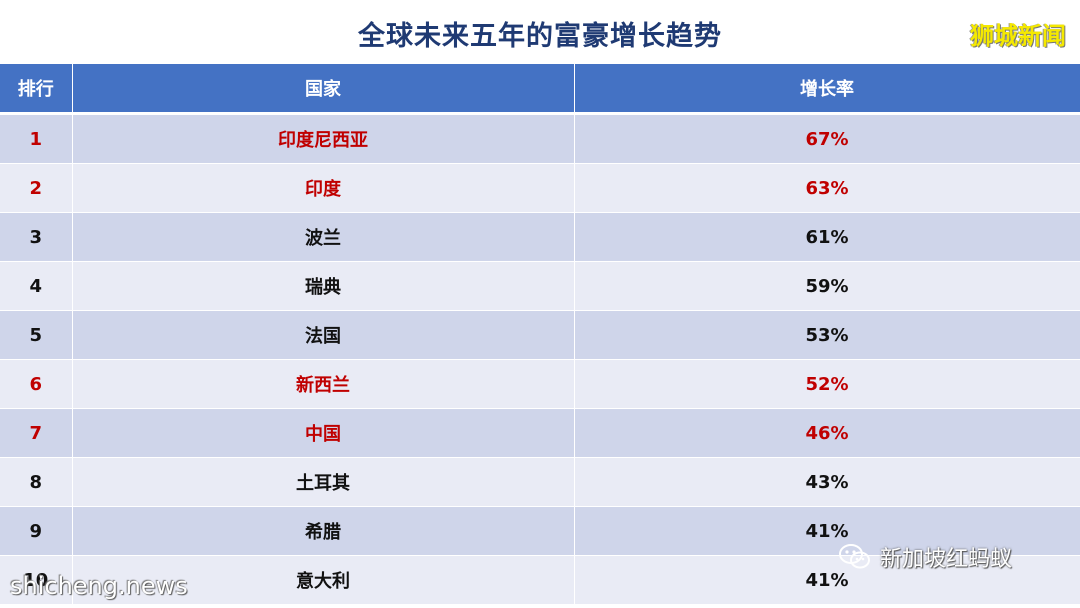 This screenshot has width=1080, height=608. Describe the element at coordinates (323, 188) in the screenshot. I see `country-cell: 印度` at that location.